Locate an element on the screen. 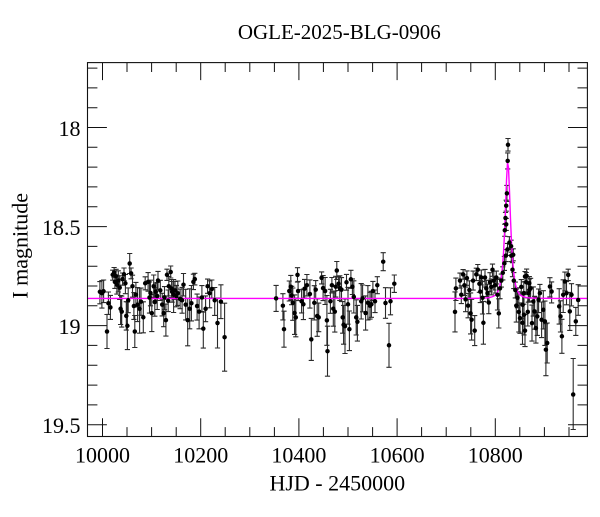 The image size is (600, 517). svg-text: 10200 is located at coordinates (200, 455).